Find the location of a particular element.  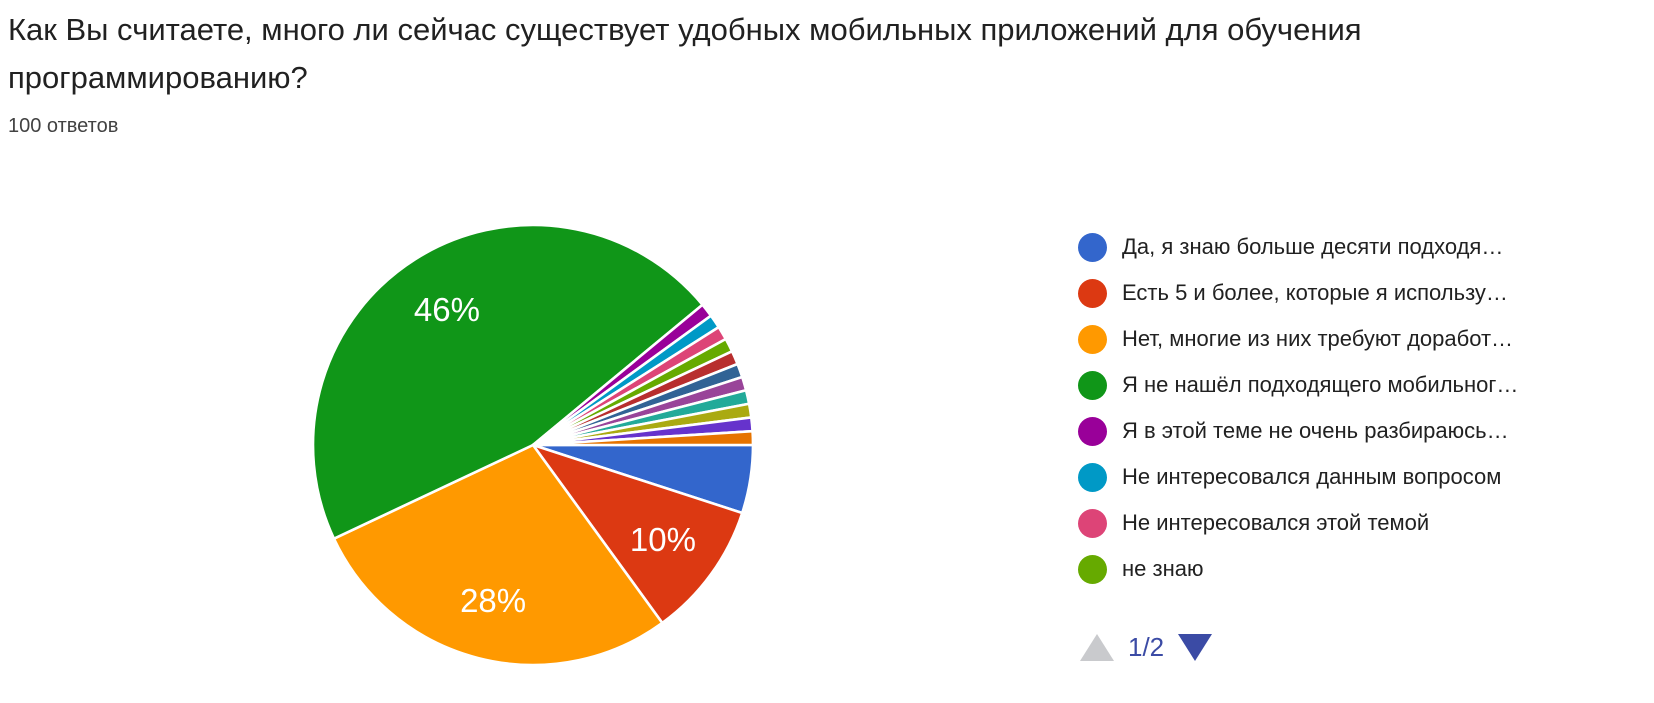

legend-item-label: не знаю is located at coordinates (1163, 568).